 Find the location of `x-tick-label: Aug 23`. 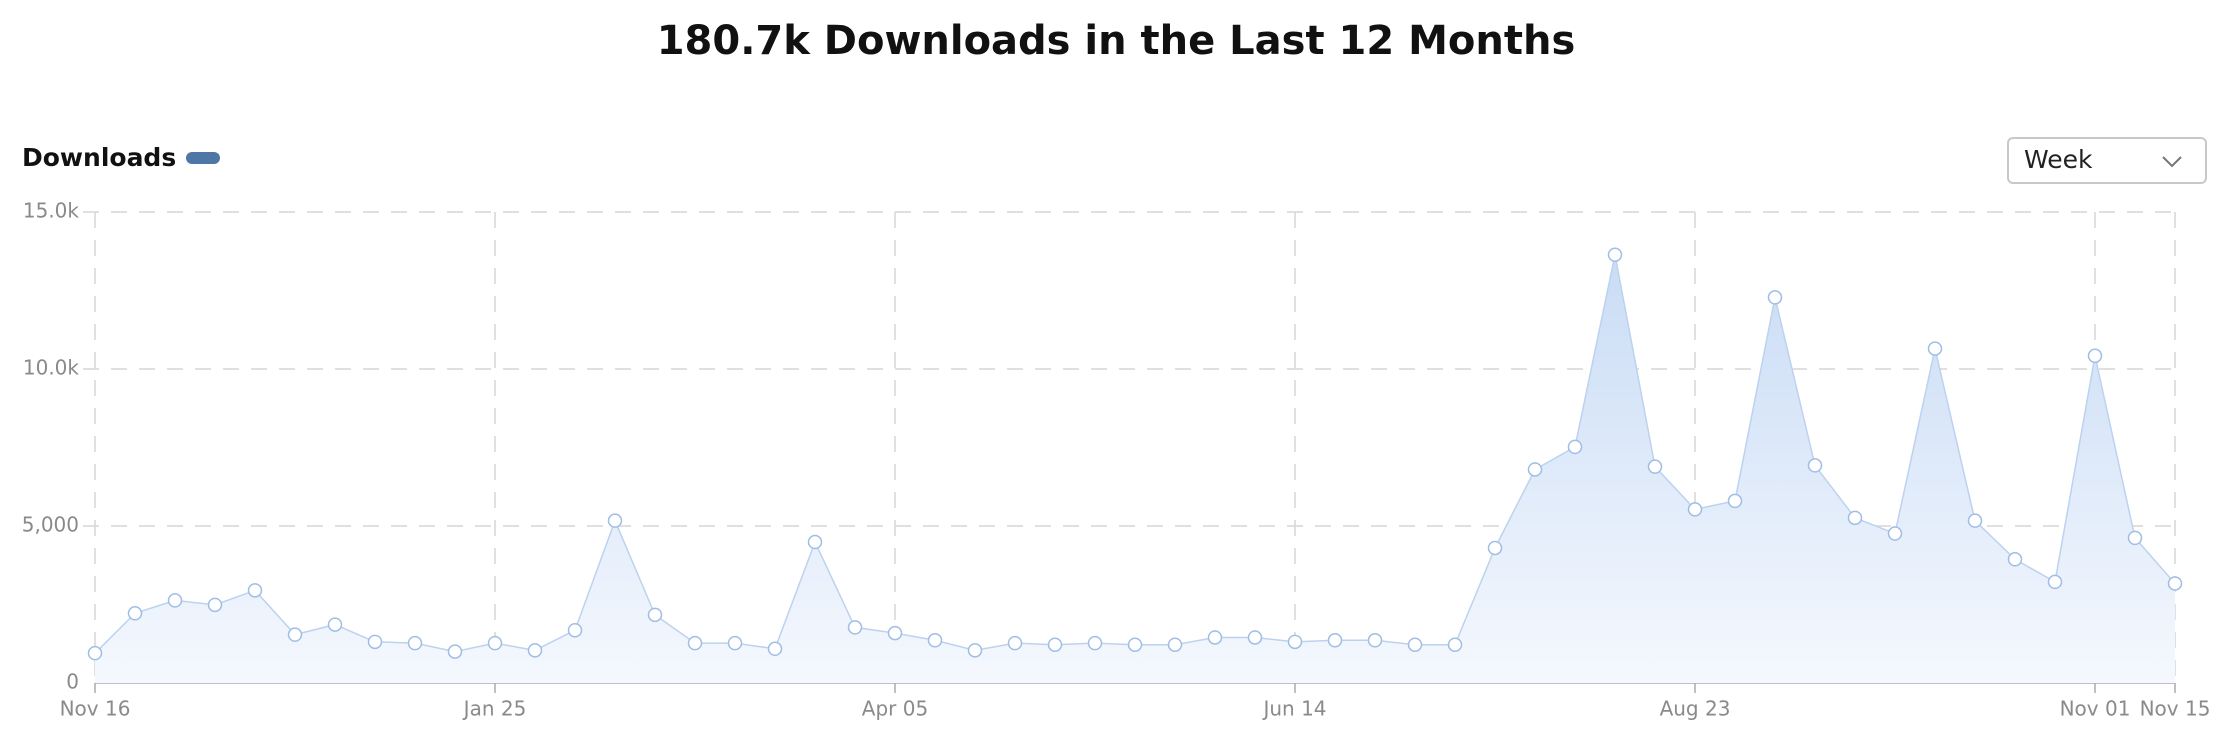

x-tick-label: Aug 23 is located at coordinates (1695, 709).